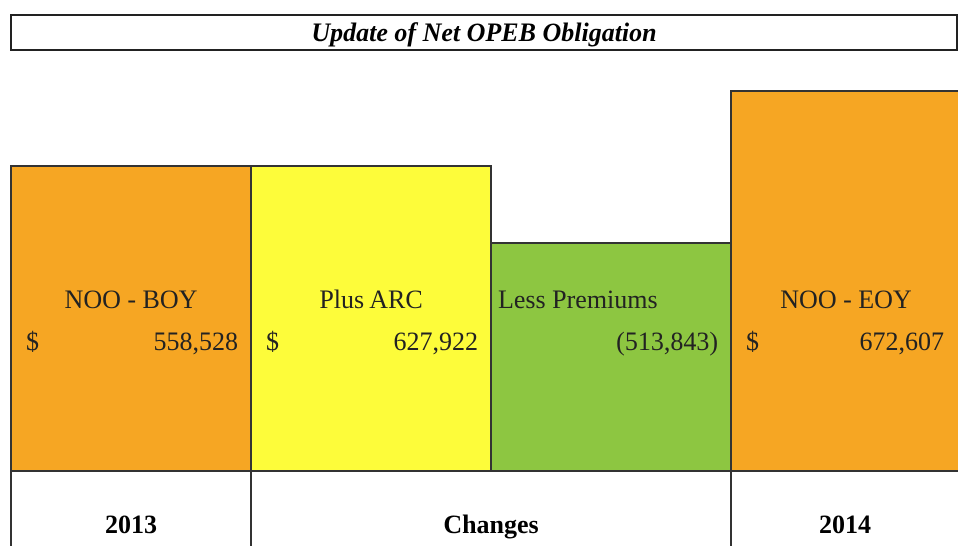 The width and height of the screenshot is (958, 546). What do you see at coordinates (611, 357) in the screenshot?
I see `block-premiums: Less Premiums (513,843)` at bounding box center [611, 357].